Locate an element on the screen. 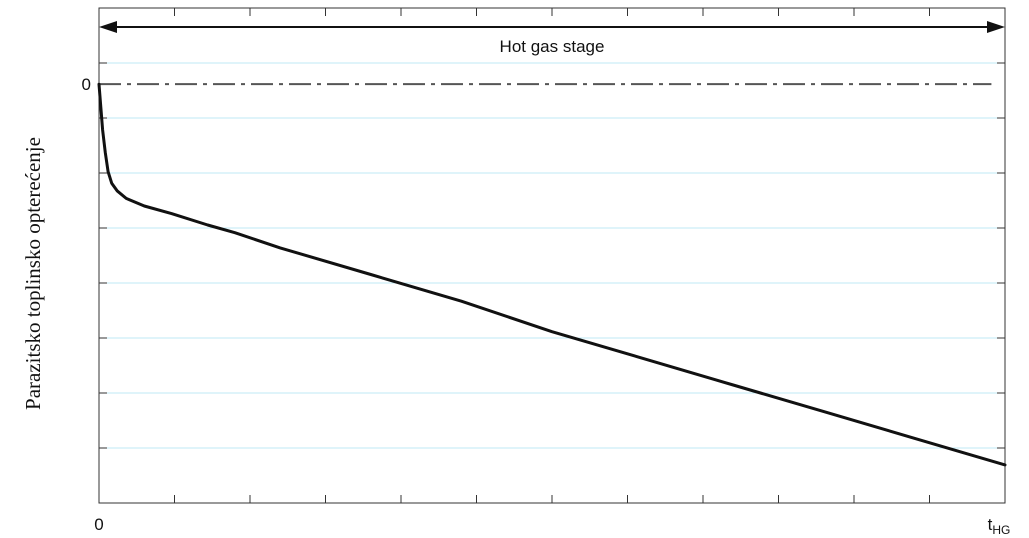  x-tick-label-end-base: t is located at coordinates (990, 524).